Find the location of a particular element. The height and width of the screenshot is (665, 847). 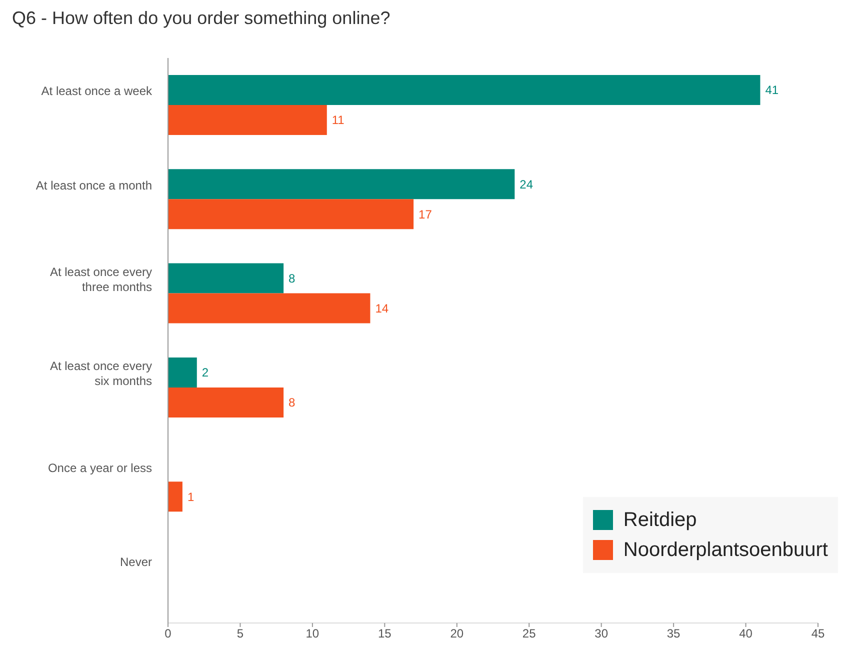

x-tick-label: 35 is located at coordinates (673, 633).